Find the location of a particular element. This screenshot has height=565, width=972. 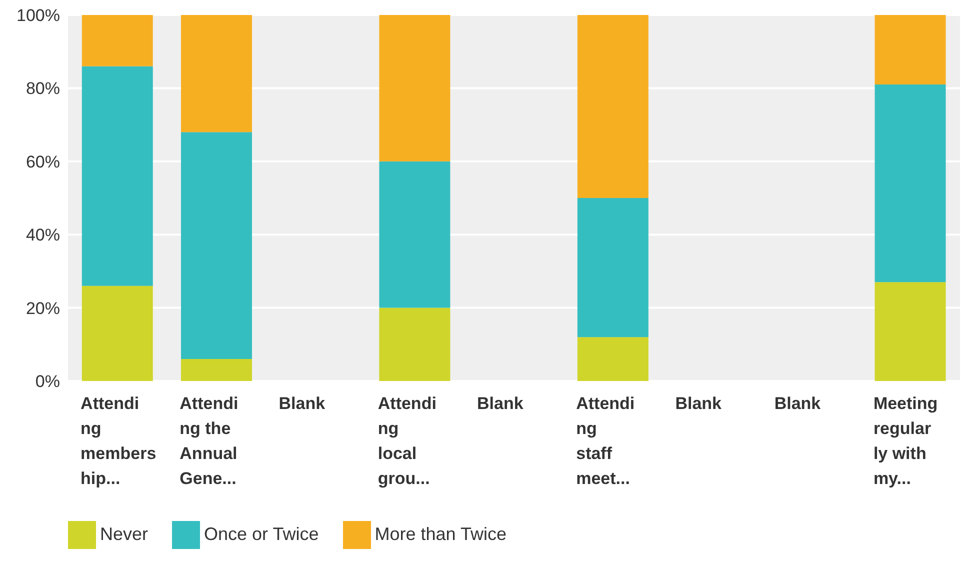

legend-label: Never is located at coordinates (124, 534).